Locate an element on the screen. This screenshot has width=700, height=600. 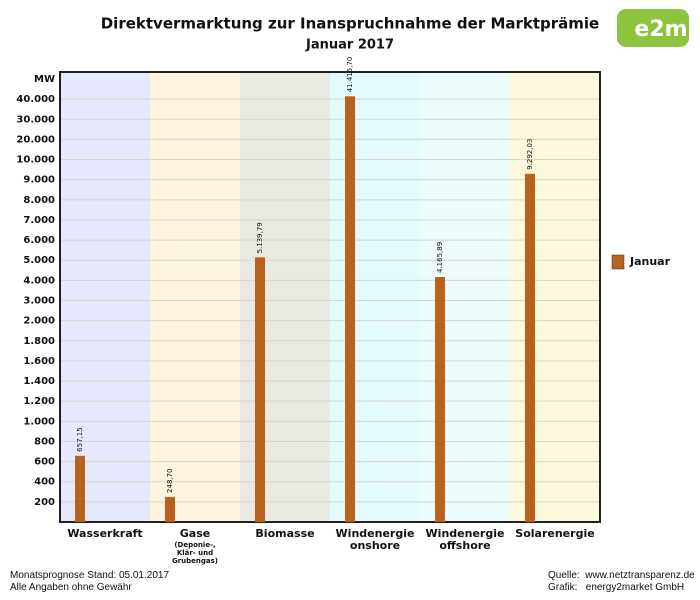
chart-subtitle: Januar 2017 is located at coordinates (349, 45).